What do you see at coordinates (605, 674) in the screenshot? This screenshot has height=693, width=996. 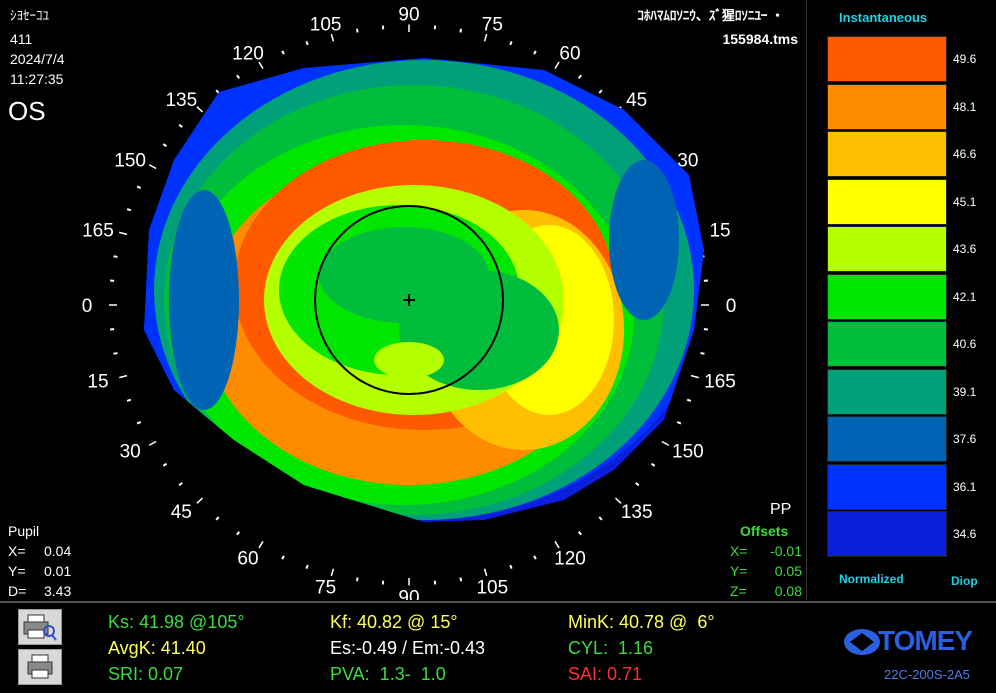 I see `sai-value: SAI: 0.71` at bounding box center [605, 674].